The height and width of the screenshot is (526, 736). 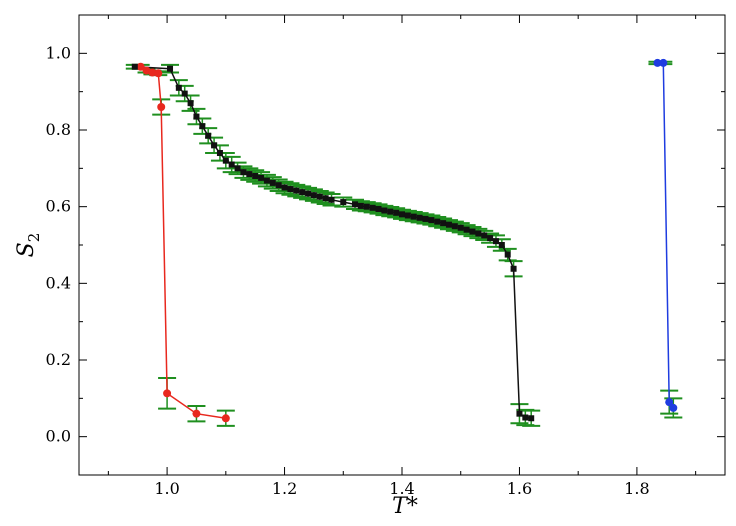 I want to click on x-tick-label: 1.6, so click(x=519, y=488).